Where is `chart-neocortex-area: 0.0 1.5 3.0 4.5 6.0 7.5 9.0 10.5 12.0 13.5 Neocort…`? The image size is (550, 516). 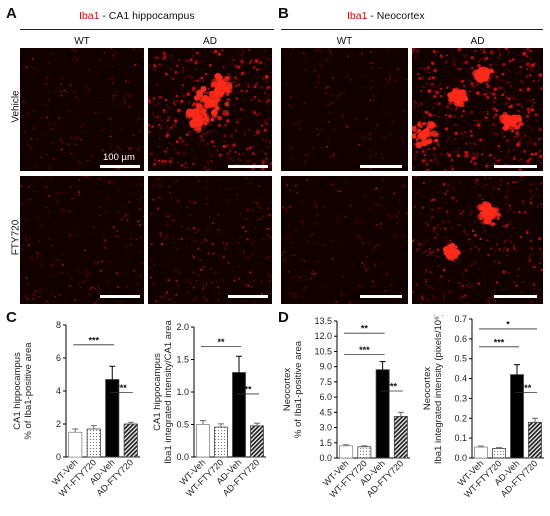
chart-neocortex-area: 0.0 1.5 3.0 4.5 6.0 7.5 9.0 10.5 12.0 13.5 Neocort… is located at coordinates (346, 408).